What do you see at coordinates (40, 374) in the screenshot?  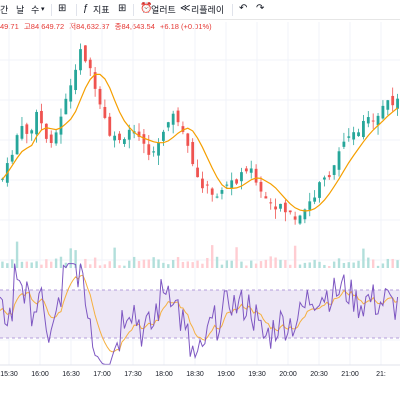 I see `time-tick-label: 16:00` at bounding box center [40, 374].